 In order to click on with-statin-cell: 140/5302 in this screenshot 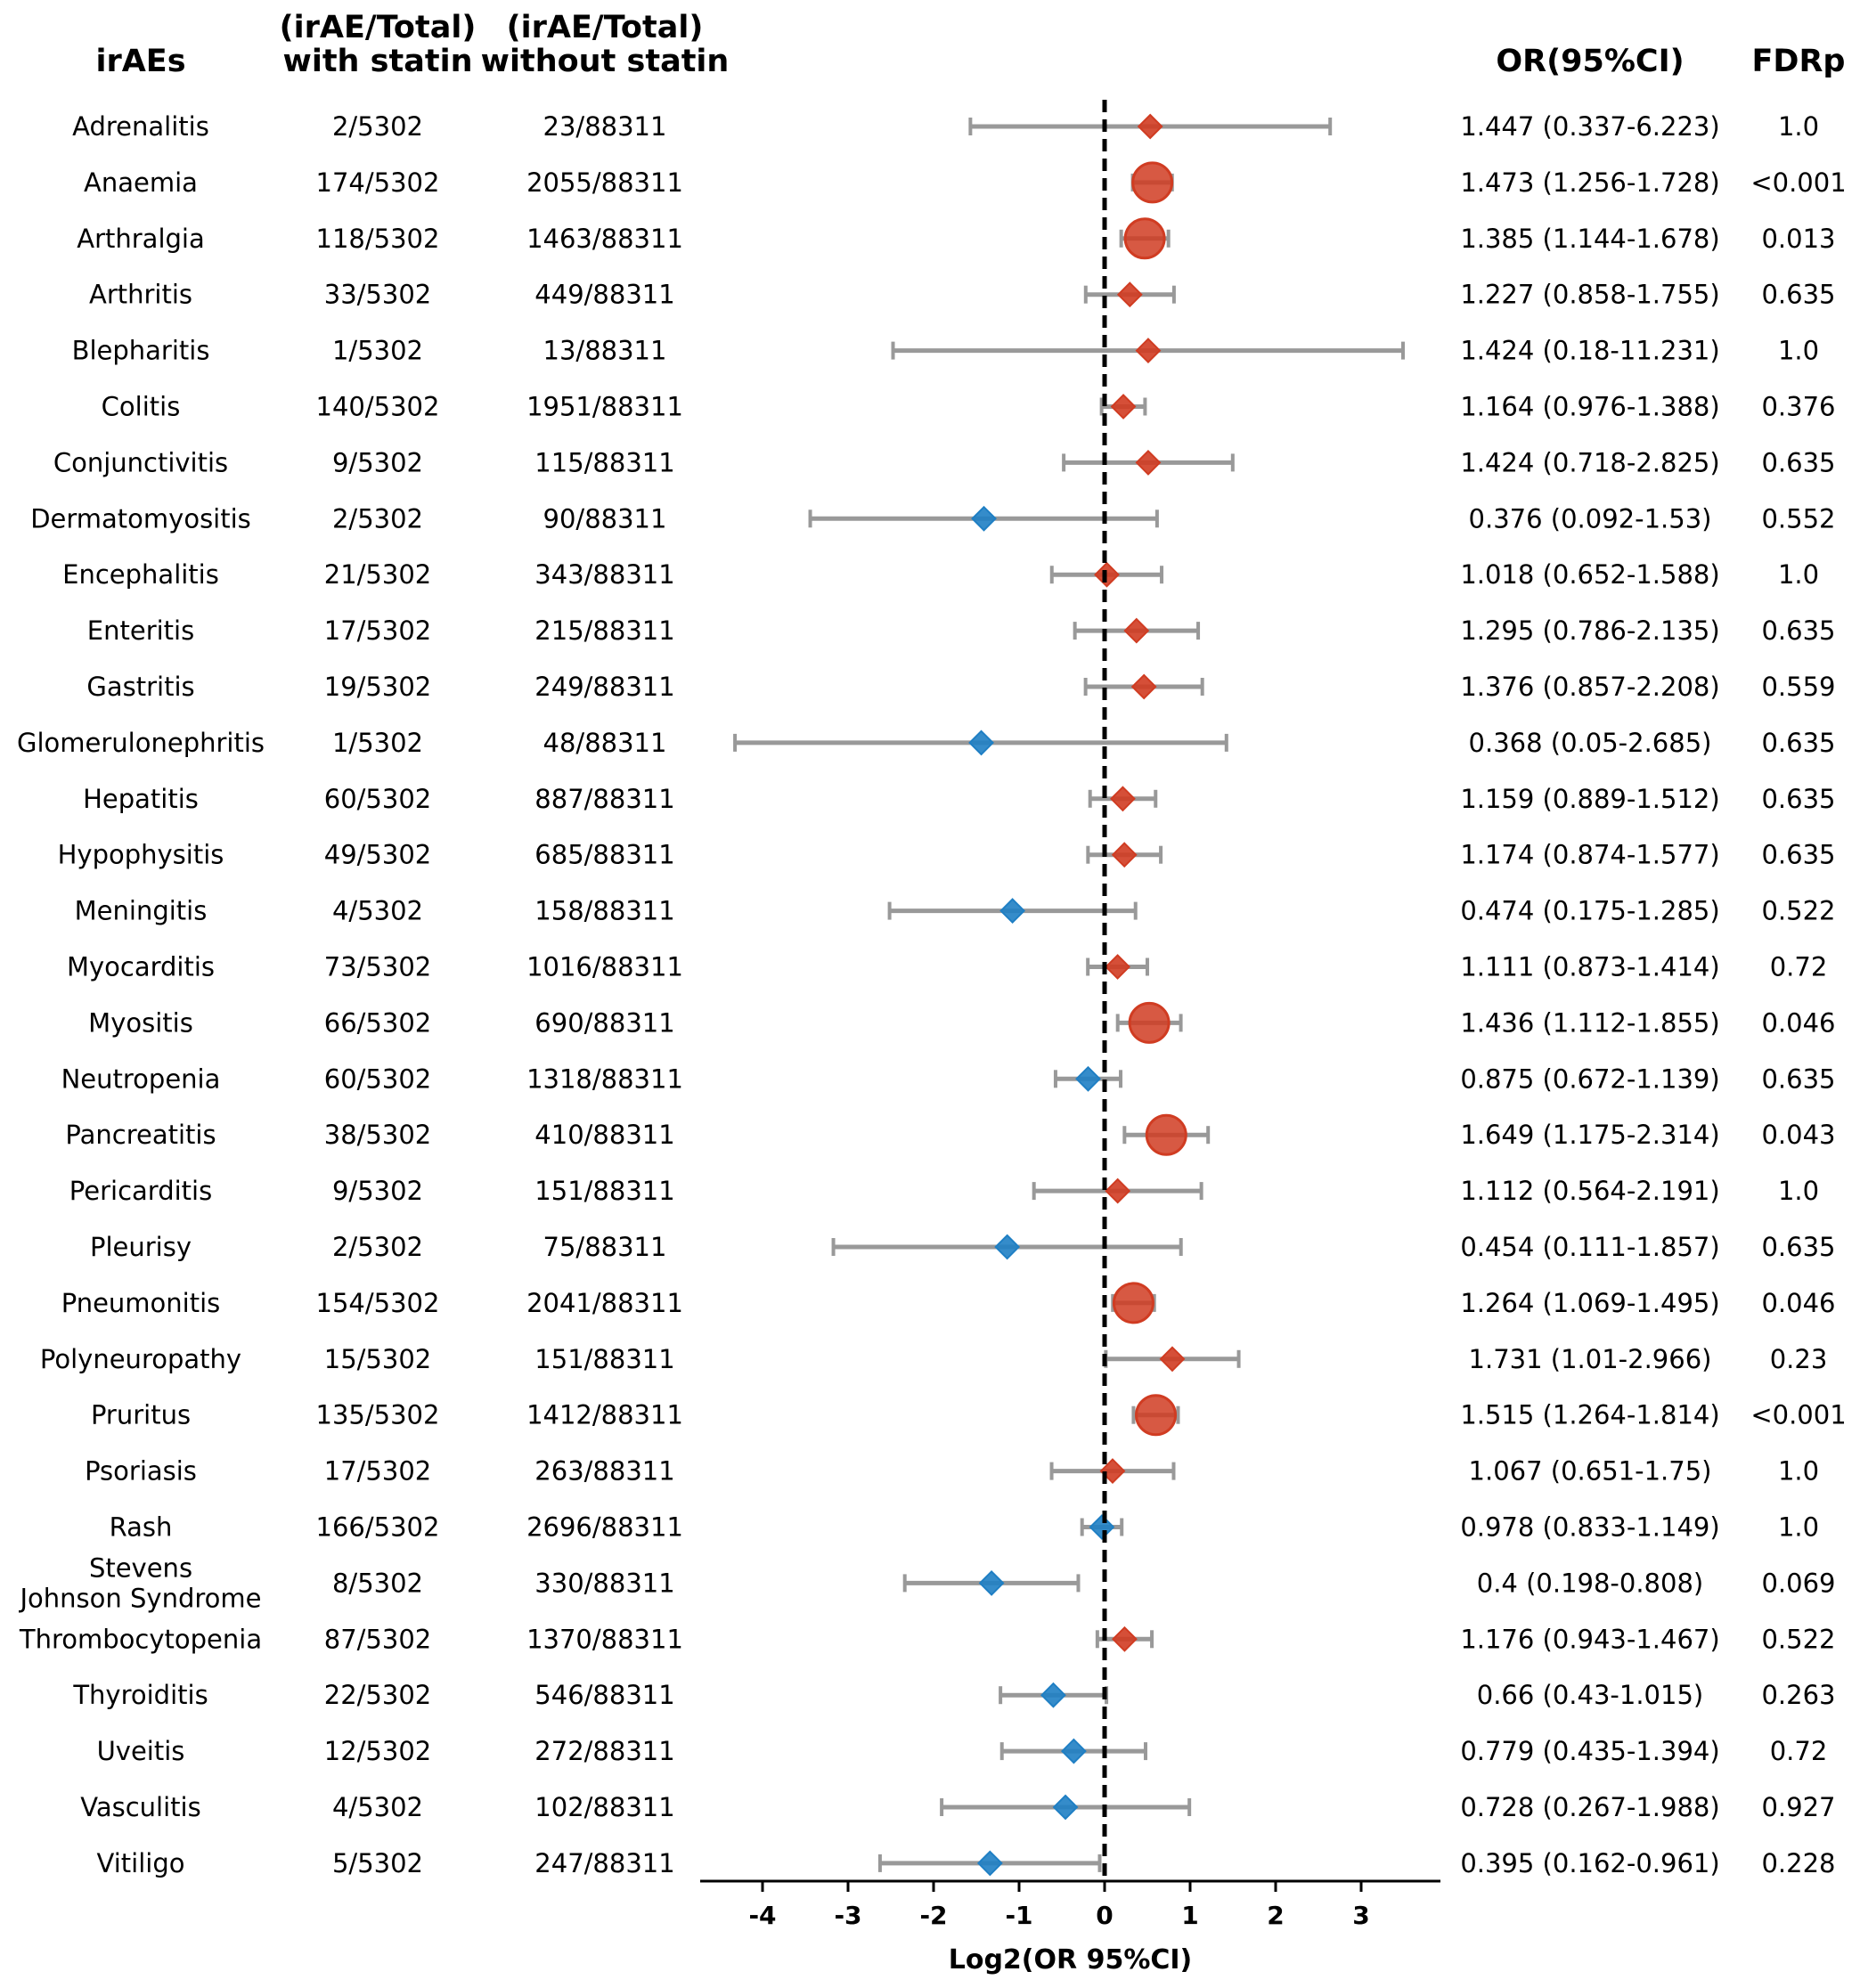, I will do `click(378, 407)`.